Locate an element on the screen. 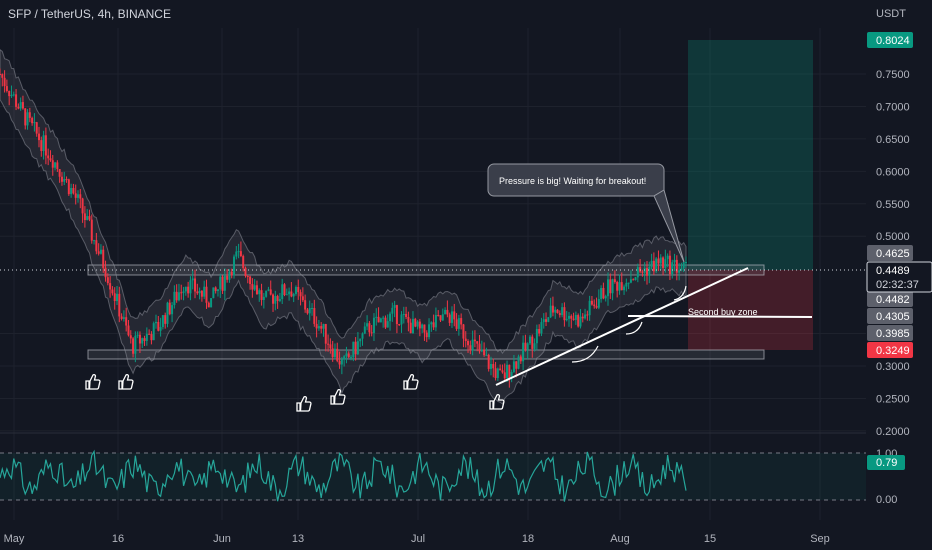  price-tag-text: 0.3985 is located at coordinates (893, 334).